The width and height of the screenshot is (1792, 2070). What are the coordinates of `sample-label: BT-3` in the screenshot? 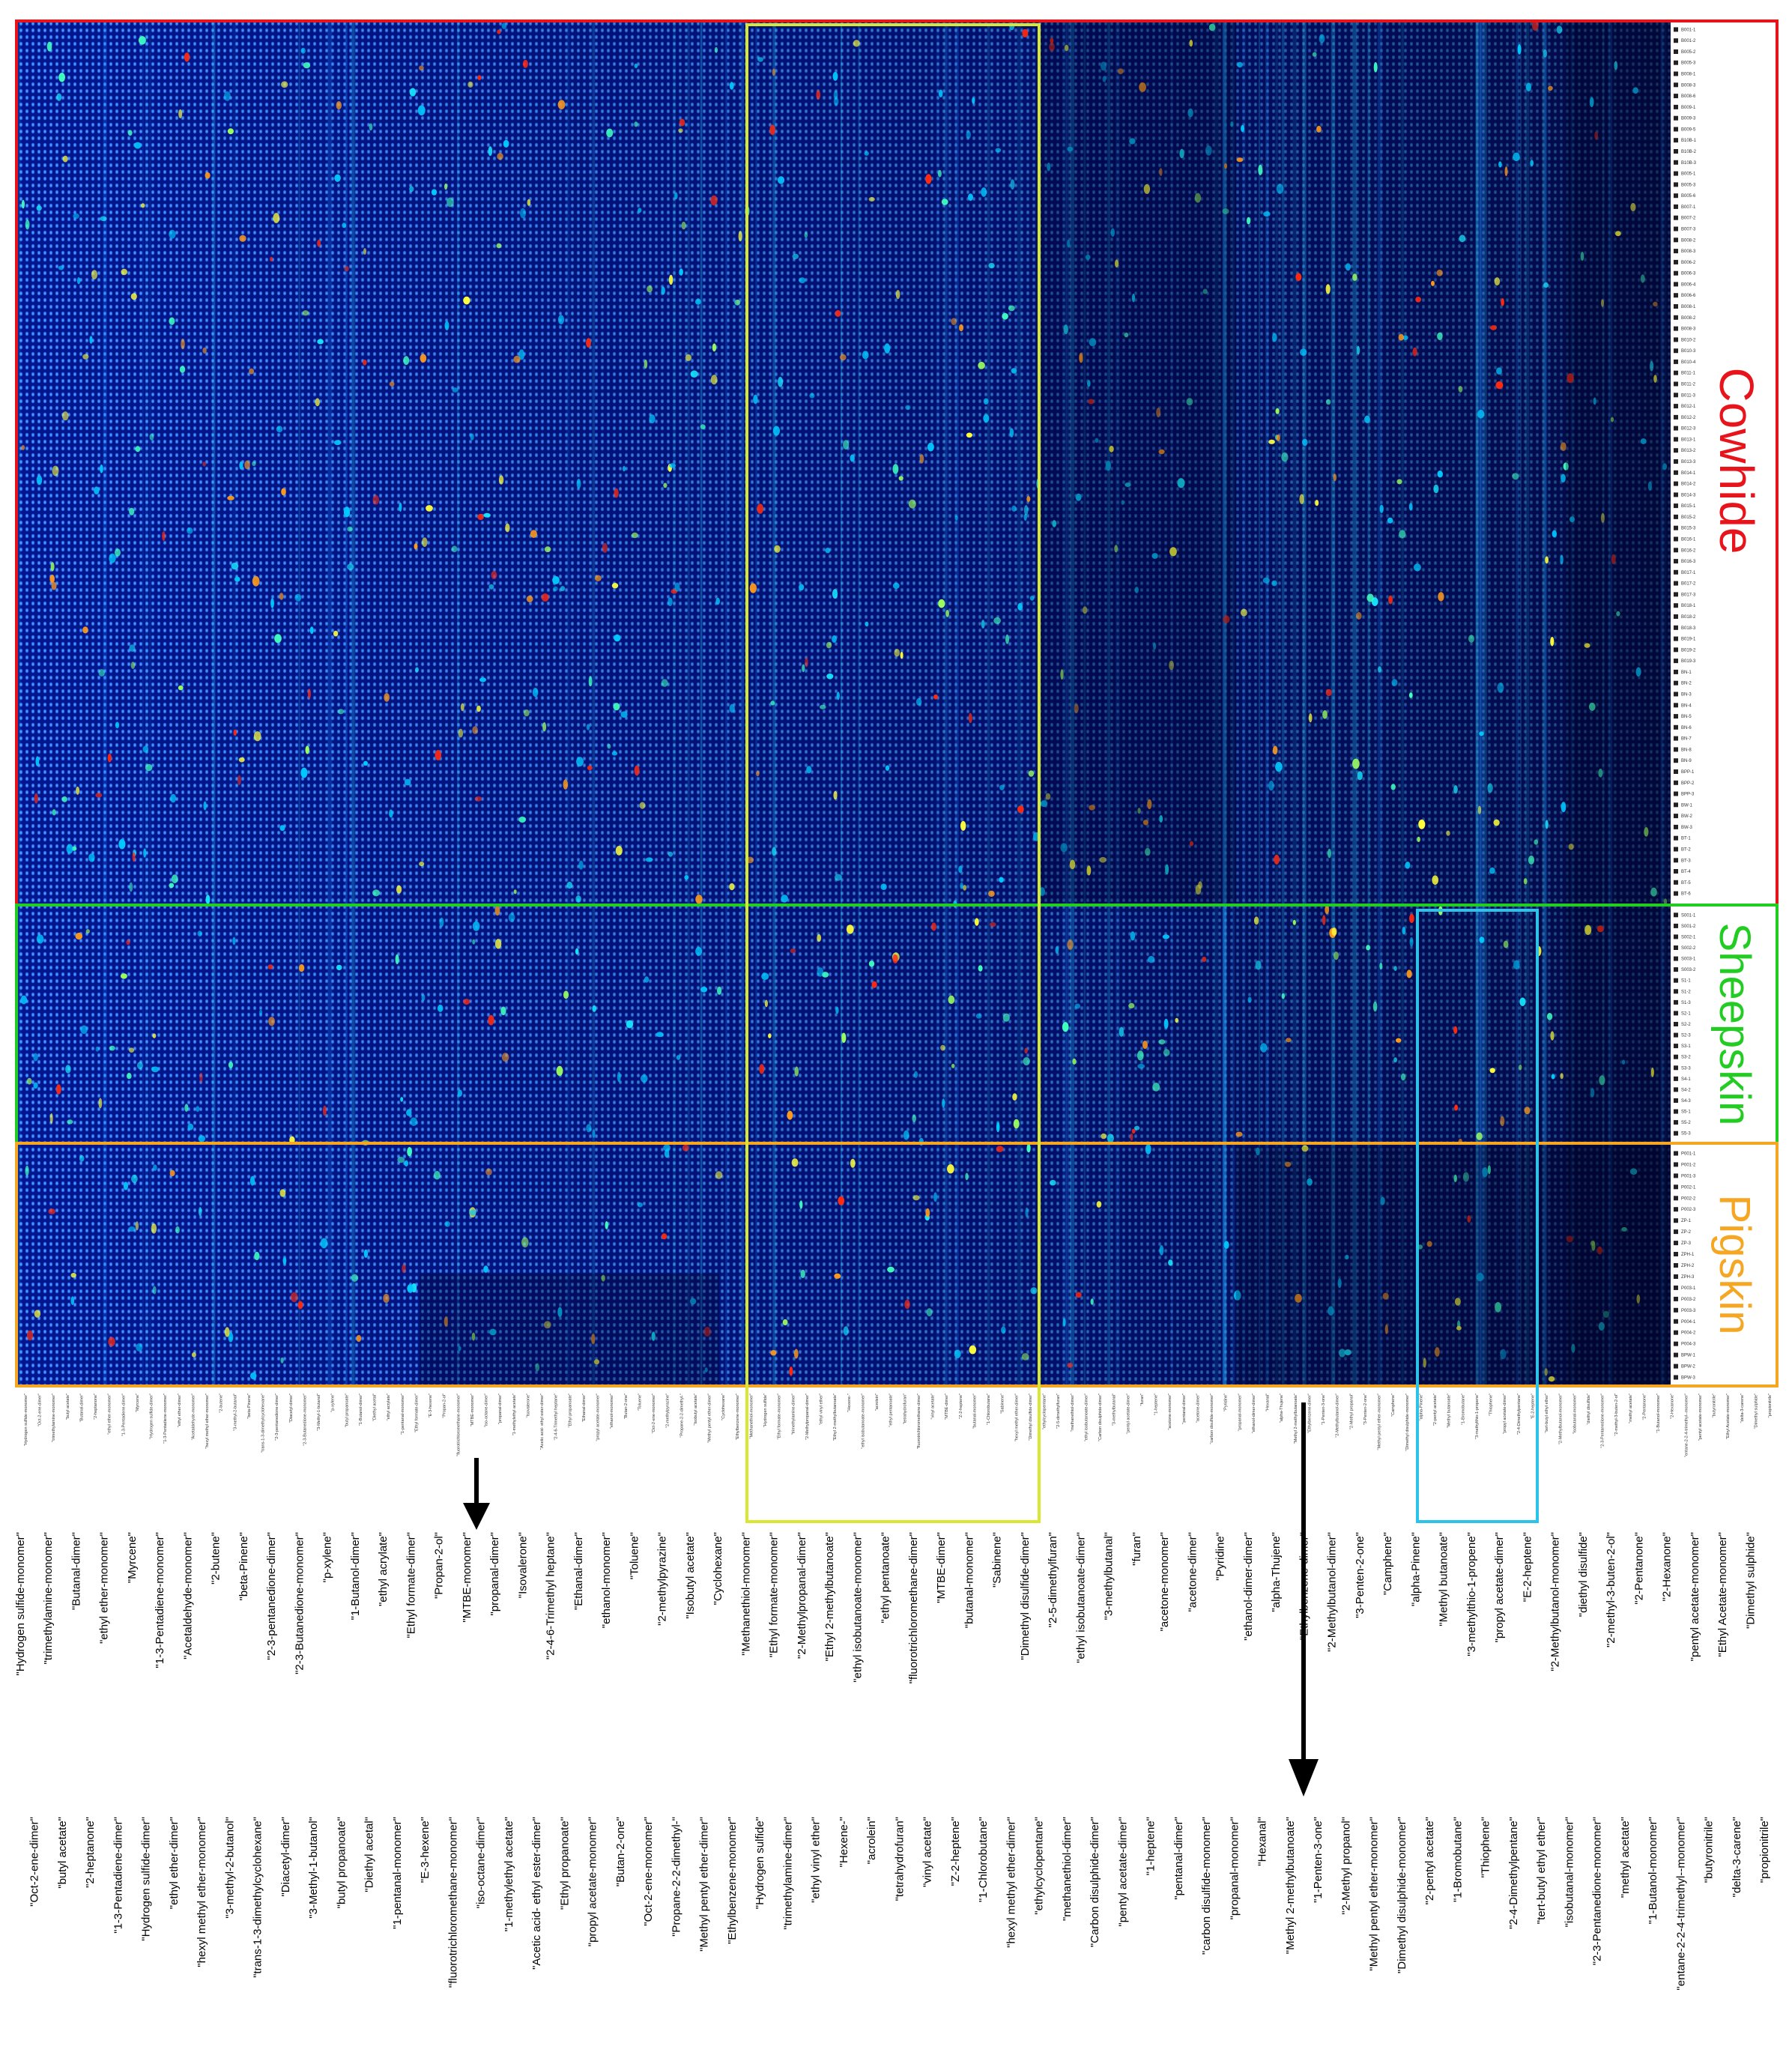 It's located at (1686, 861).